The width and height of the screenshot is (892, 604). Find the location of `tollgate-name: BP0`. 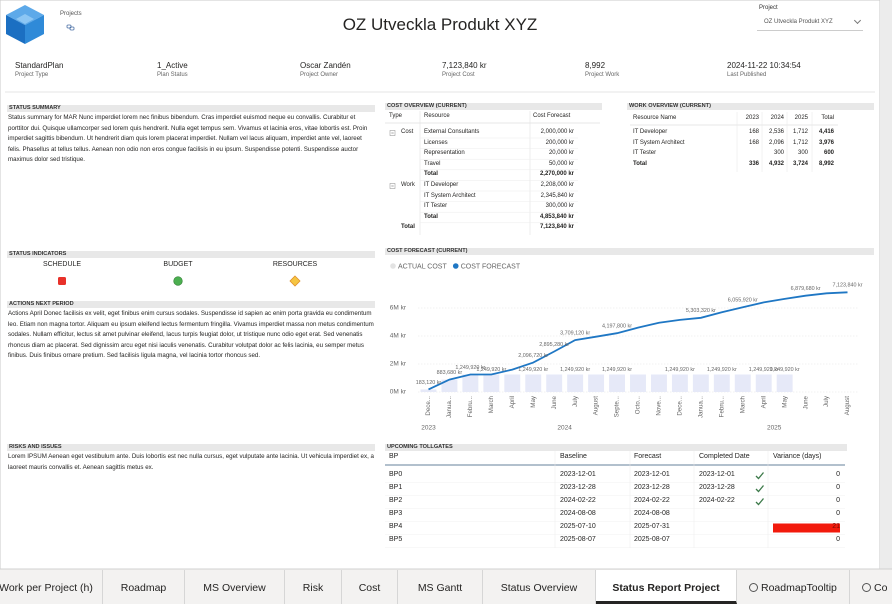

tollgate-name: BP0 is located at coordinates (396, 474).